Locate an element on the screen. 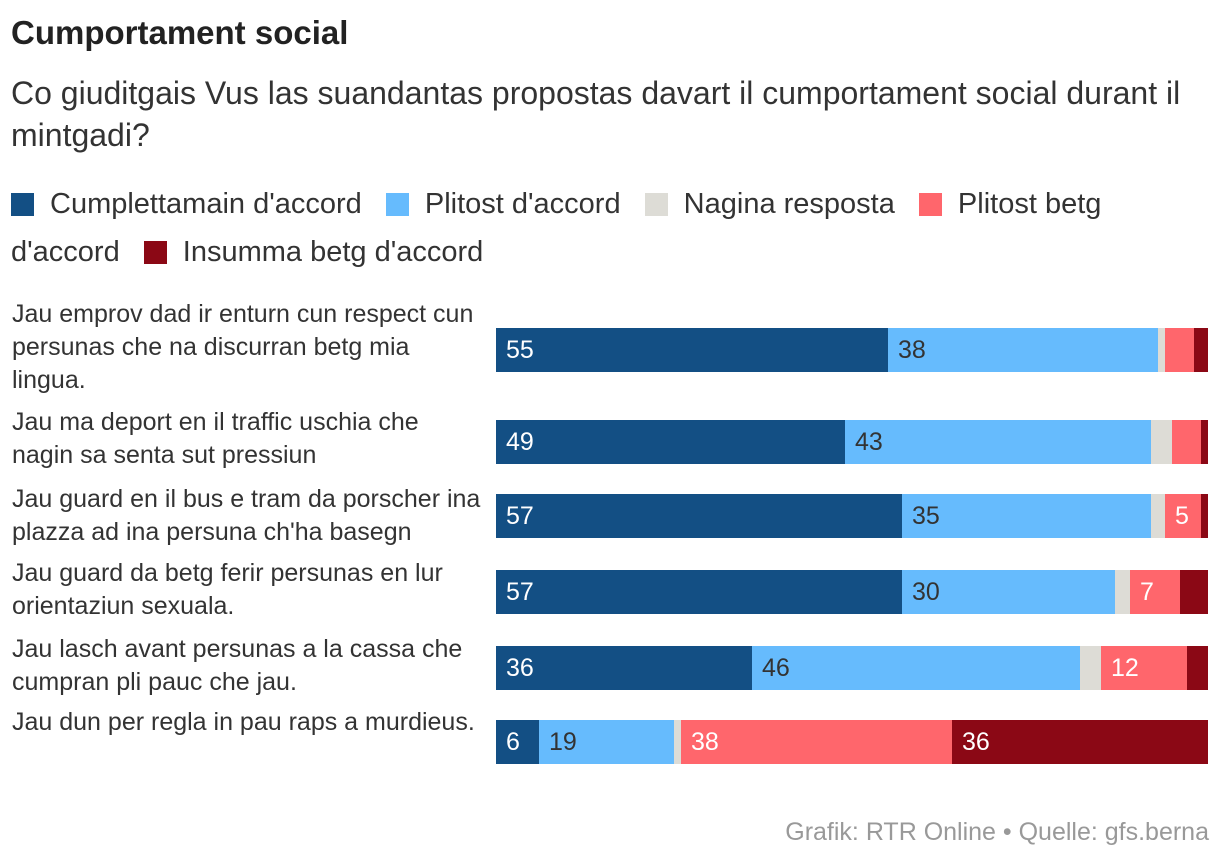 This screenshot has height=866, width=1220. legend-item-plitost-betg: Plitost betg d'accord is located at coordinates (556, 228).